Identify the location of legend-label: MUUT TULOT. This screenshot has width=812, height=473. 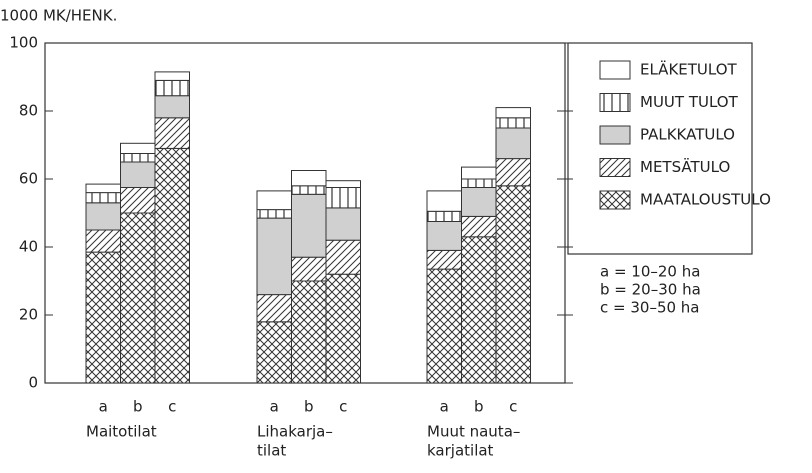
(689, 102).